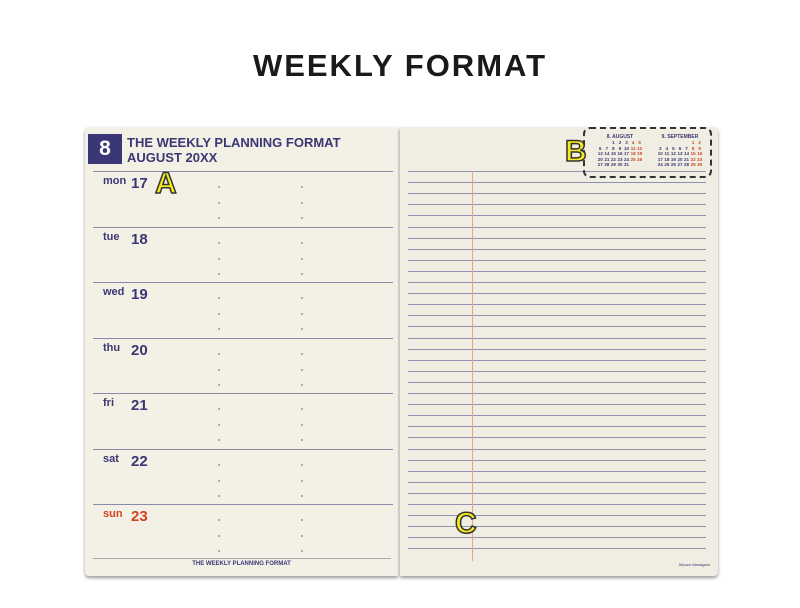  What do you see at coordinates (242, 558) in the screenshot?
I see `bottom-rule` at bounding box center [242, 558].